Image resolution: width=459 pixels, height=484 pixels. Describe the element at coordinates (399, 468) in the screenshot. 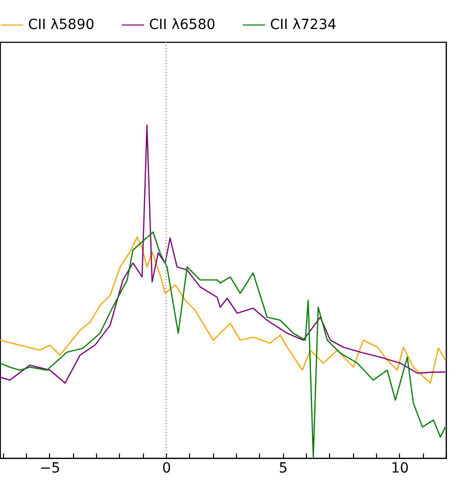

I see `x-tick-label: 10` at that location.